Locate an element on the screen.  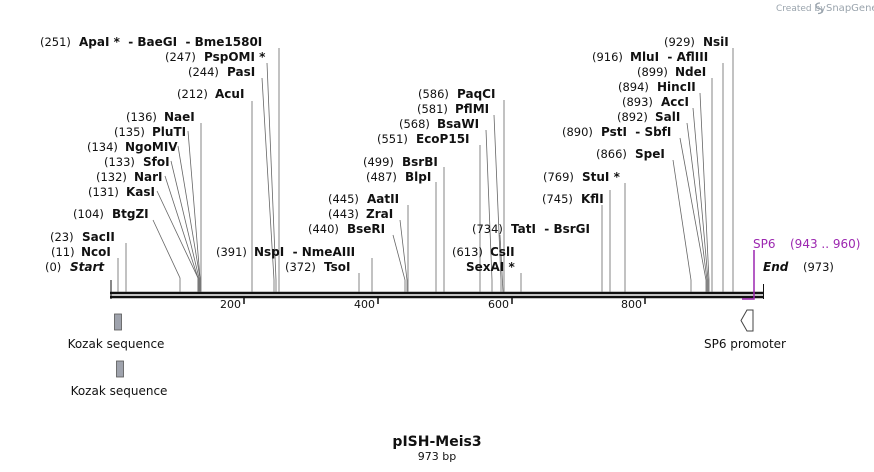
svg-text: (23) is located at coordinates (62, 237).